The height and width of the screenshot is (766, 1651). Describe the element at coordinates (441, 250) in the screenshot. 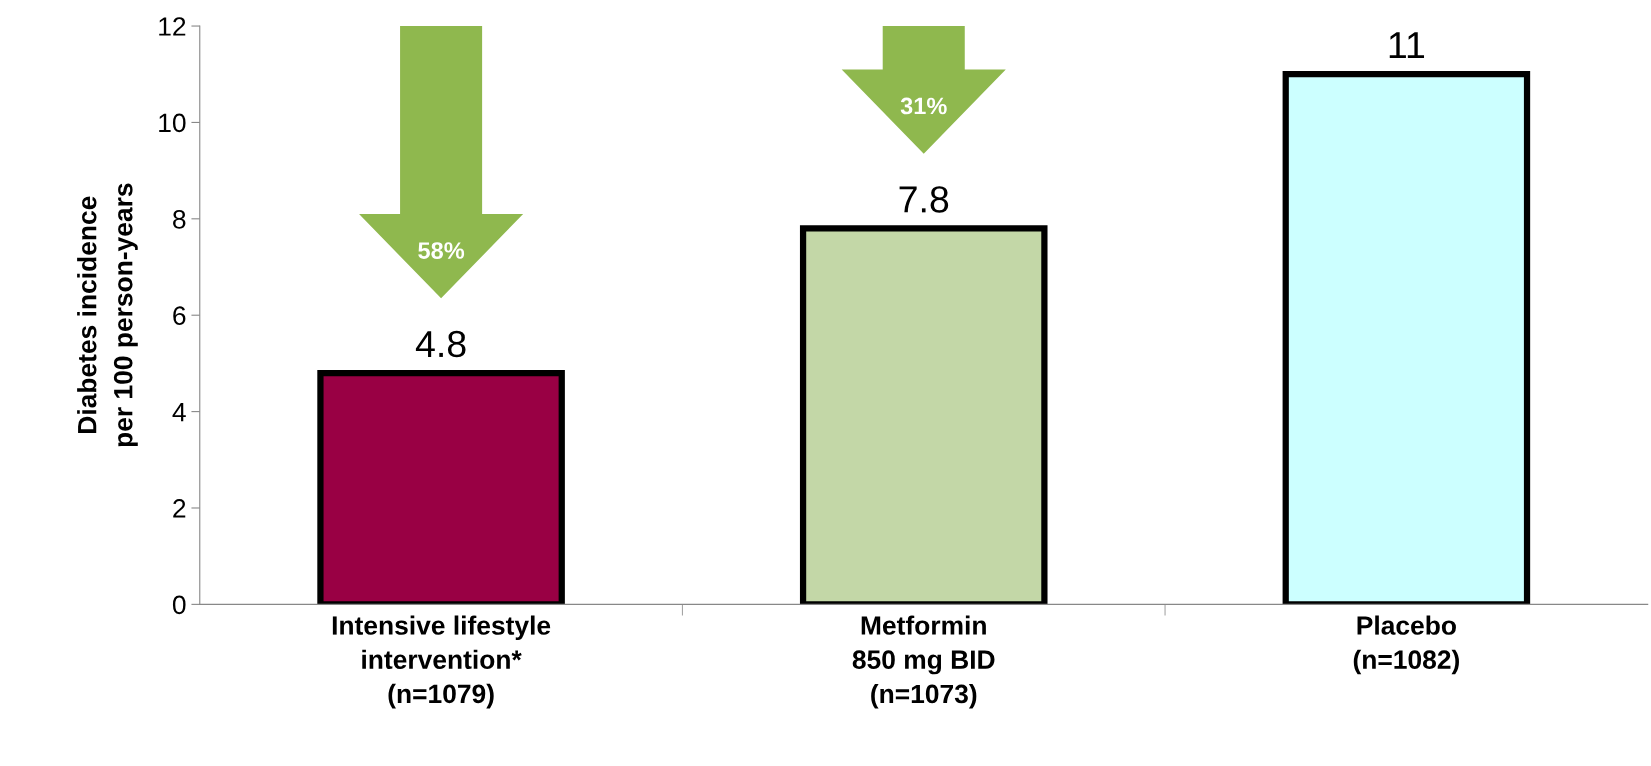

I see `annotation: 58%` at that location.